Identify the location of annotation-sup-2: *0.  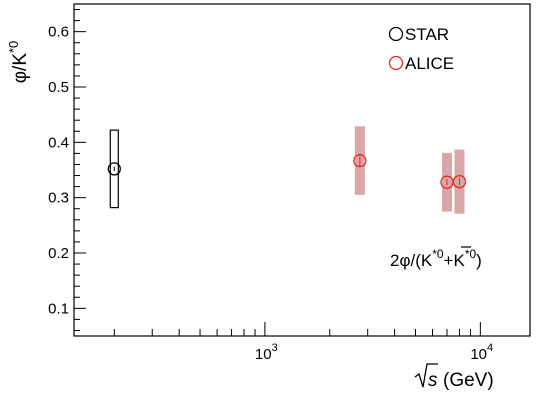
(471, 254).